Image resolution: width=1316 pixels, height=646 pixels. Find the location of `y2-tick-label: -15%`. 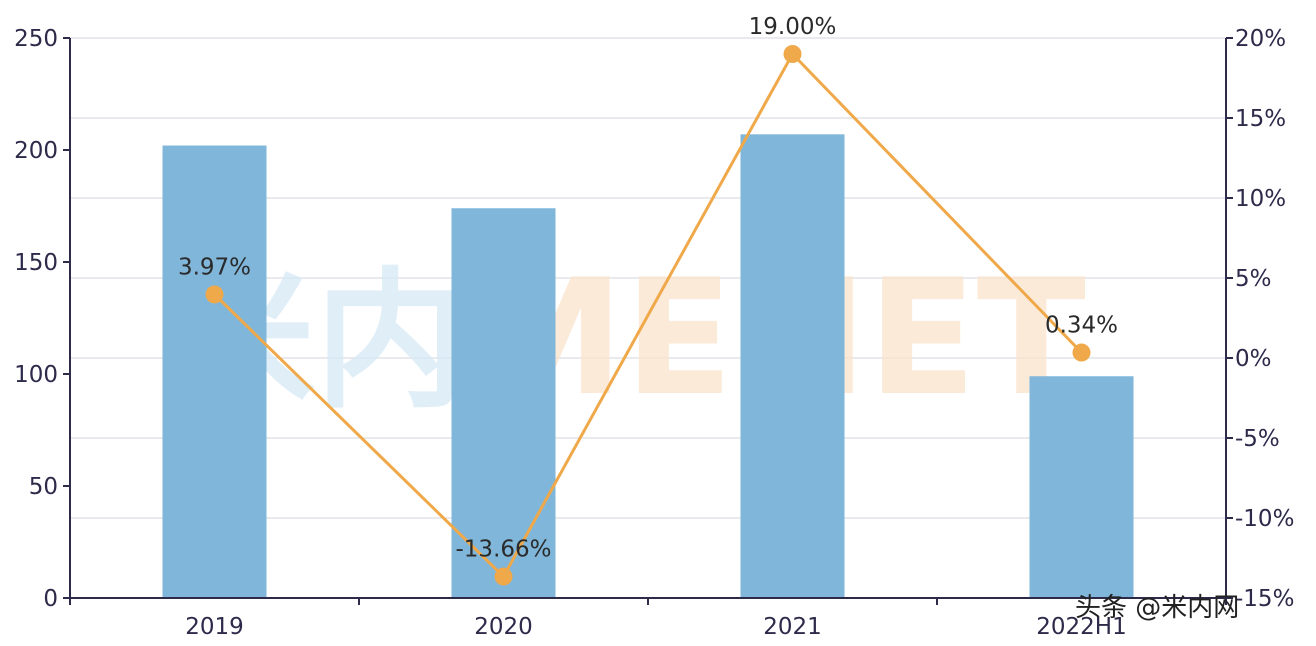

y2-tick-label: -15% is located at coordinates (1264, 599).